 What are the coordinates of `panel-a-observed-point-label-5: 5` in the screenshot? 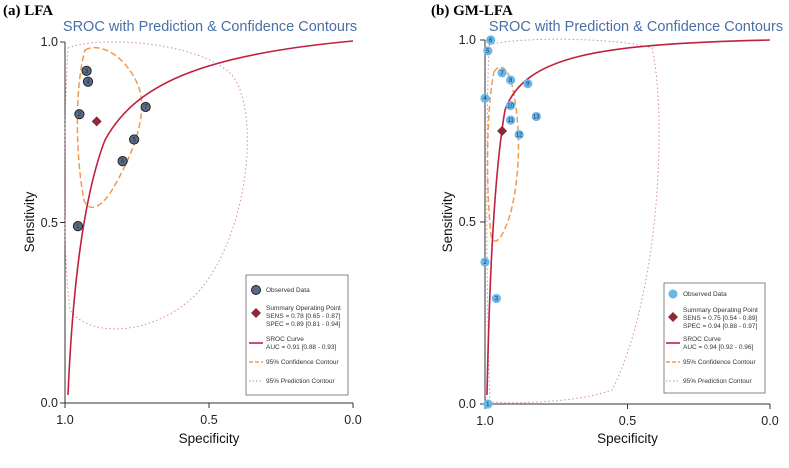 It's located at (134, 140).